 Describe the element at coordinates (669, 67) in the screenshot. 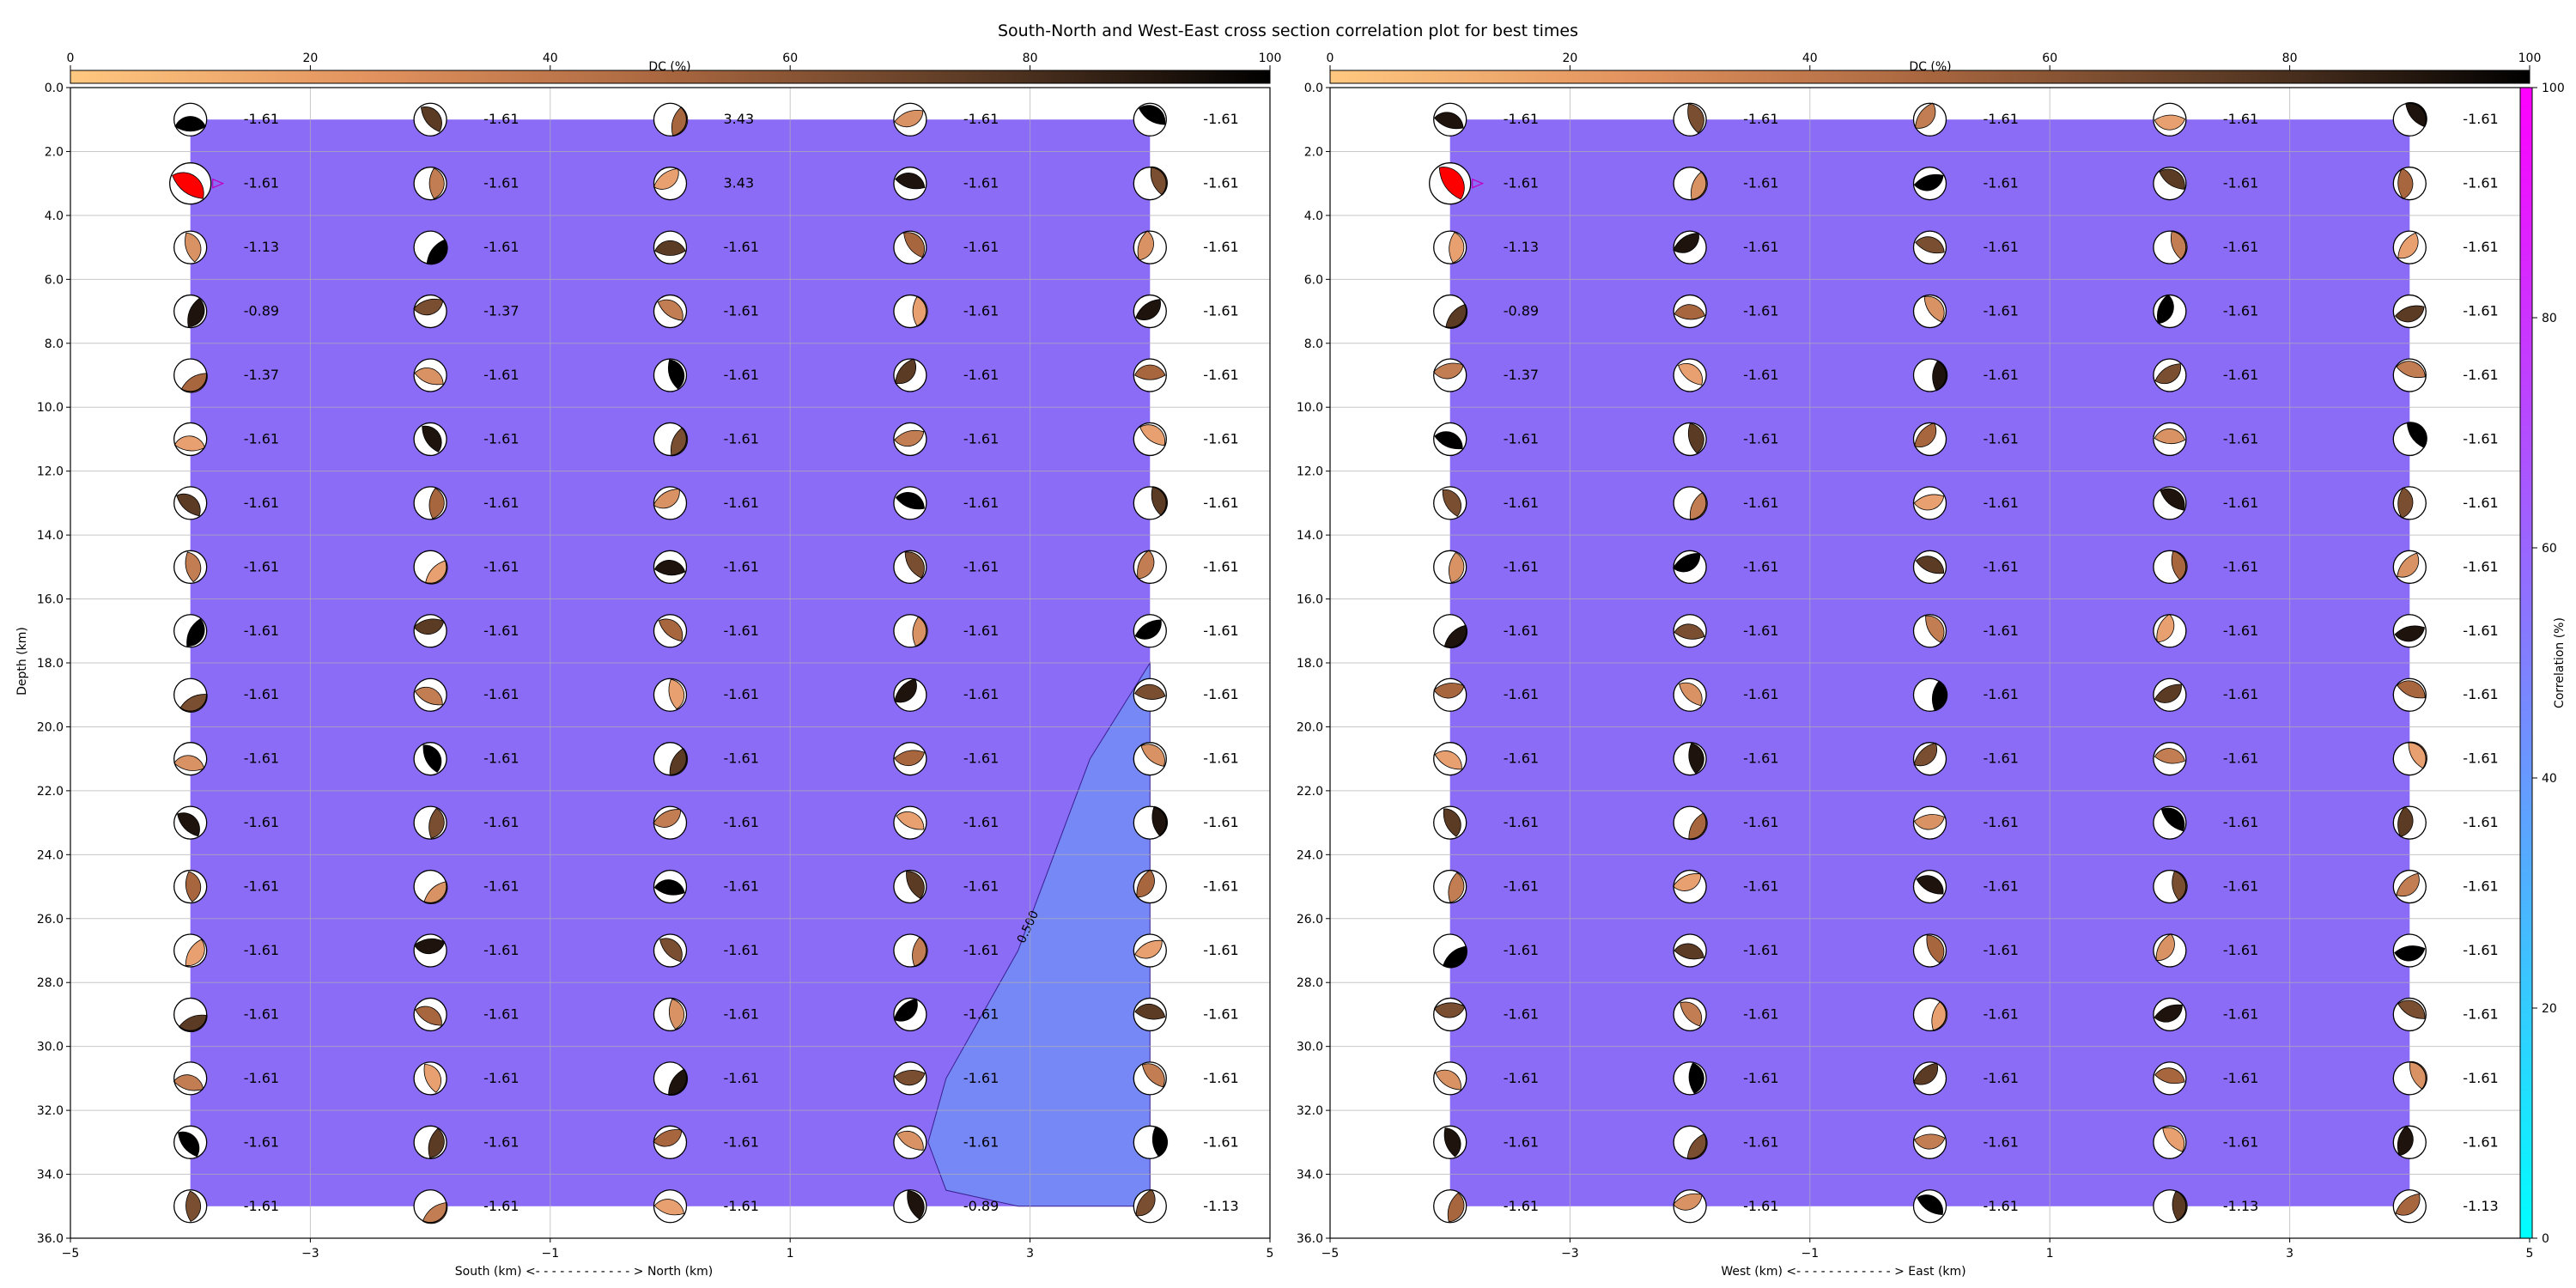

I see `dc-colorbar-label: DC (%)` at that location.